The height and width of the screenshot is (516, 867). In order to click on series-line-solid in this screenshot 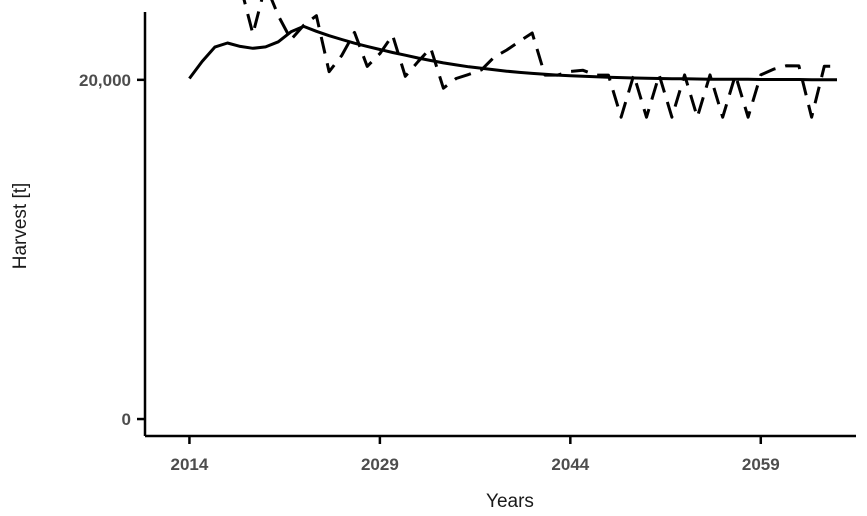, I will do `click(512, 53)`.